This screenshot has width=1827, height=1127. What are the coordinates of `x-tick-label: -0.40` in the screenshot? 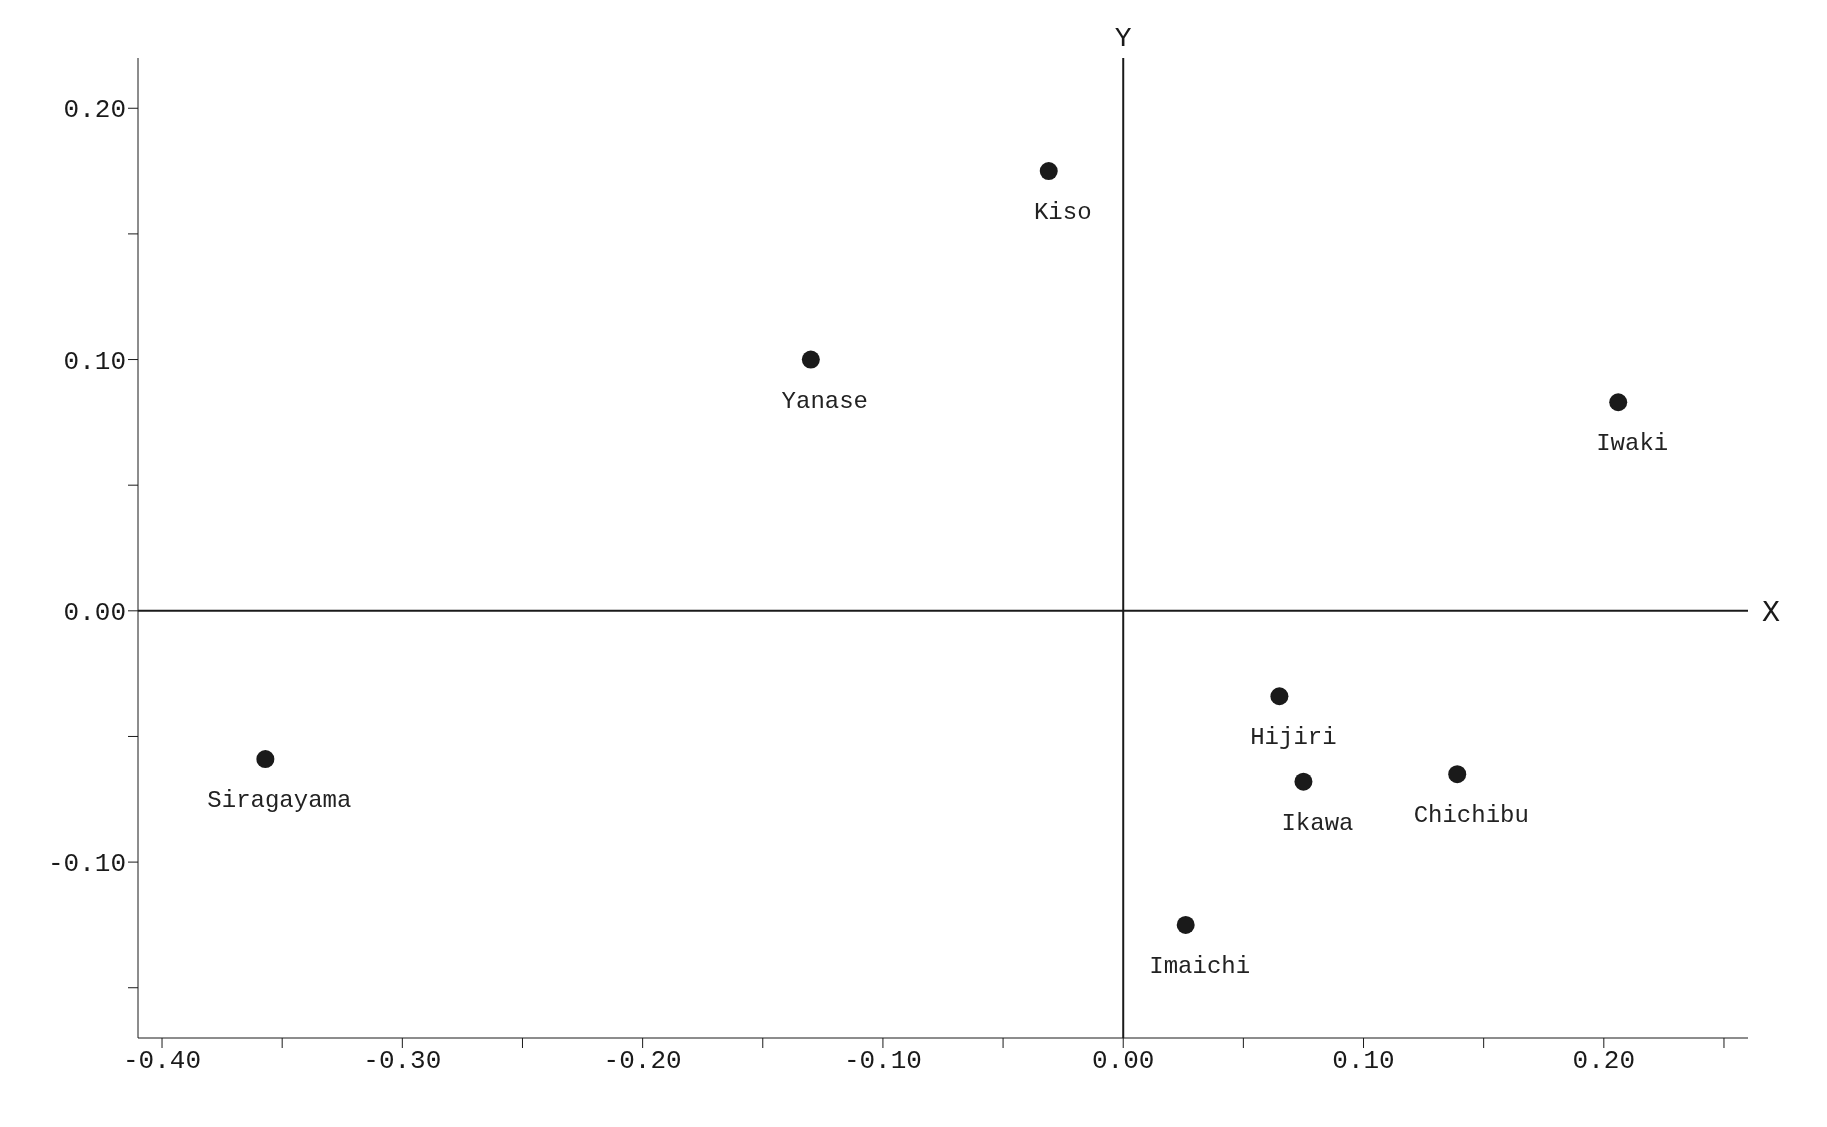 It's located at (162, 1061).